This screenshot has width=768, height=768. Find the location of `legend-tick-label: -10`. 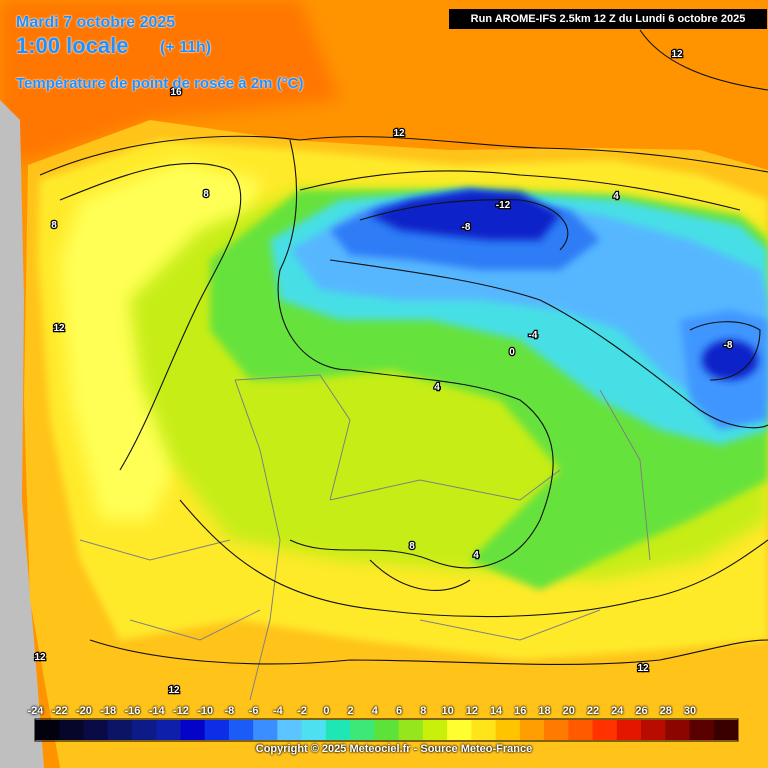

legend-tick-label: -10 is located at coordinates (205, 711).